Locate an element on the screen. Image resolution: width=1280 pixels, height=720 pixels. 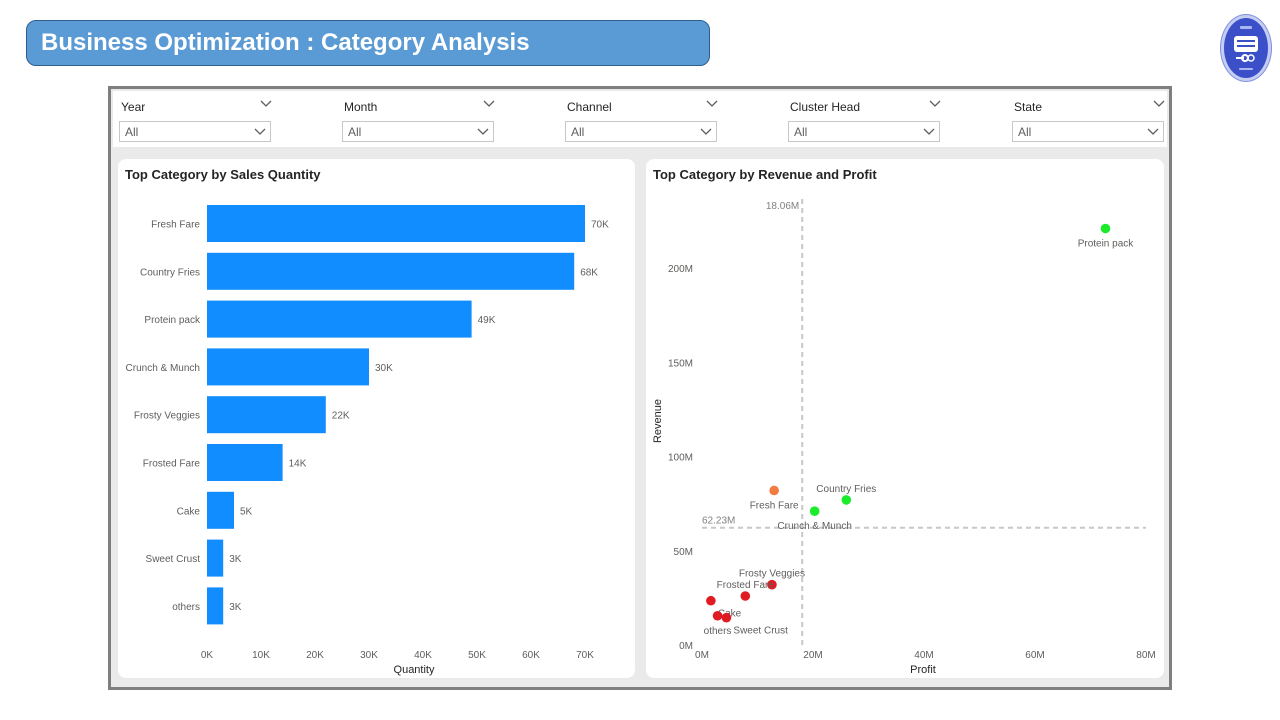
bulb-logo-icon is located at coordinates (1246, 48).